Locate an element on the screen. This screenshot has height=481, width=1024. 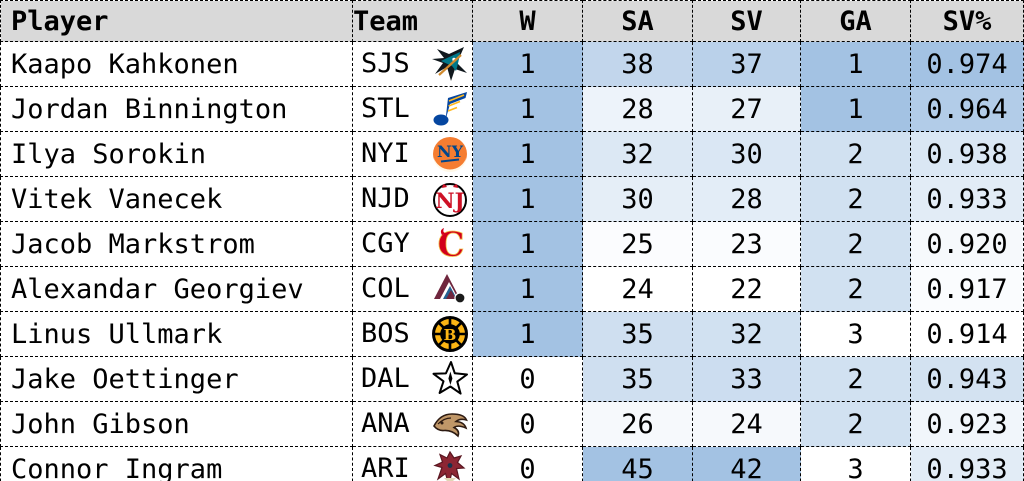
sv-pct-stat-cell: 0.974 is located at coordinates (967, 64).